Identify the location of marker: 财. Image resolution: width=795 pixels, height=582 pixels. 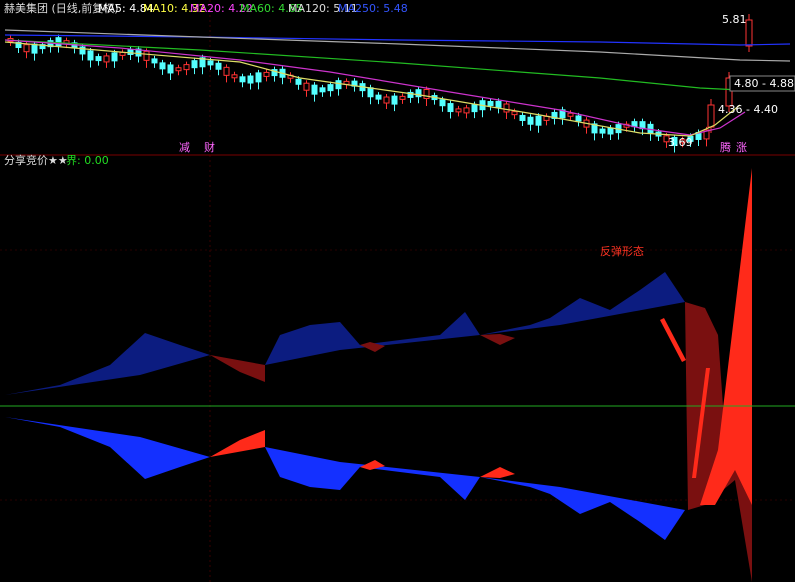
(209, 147).